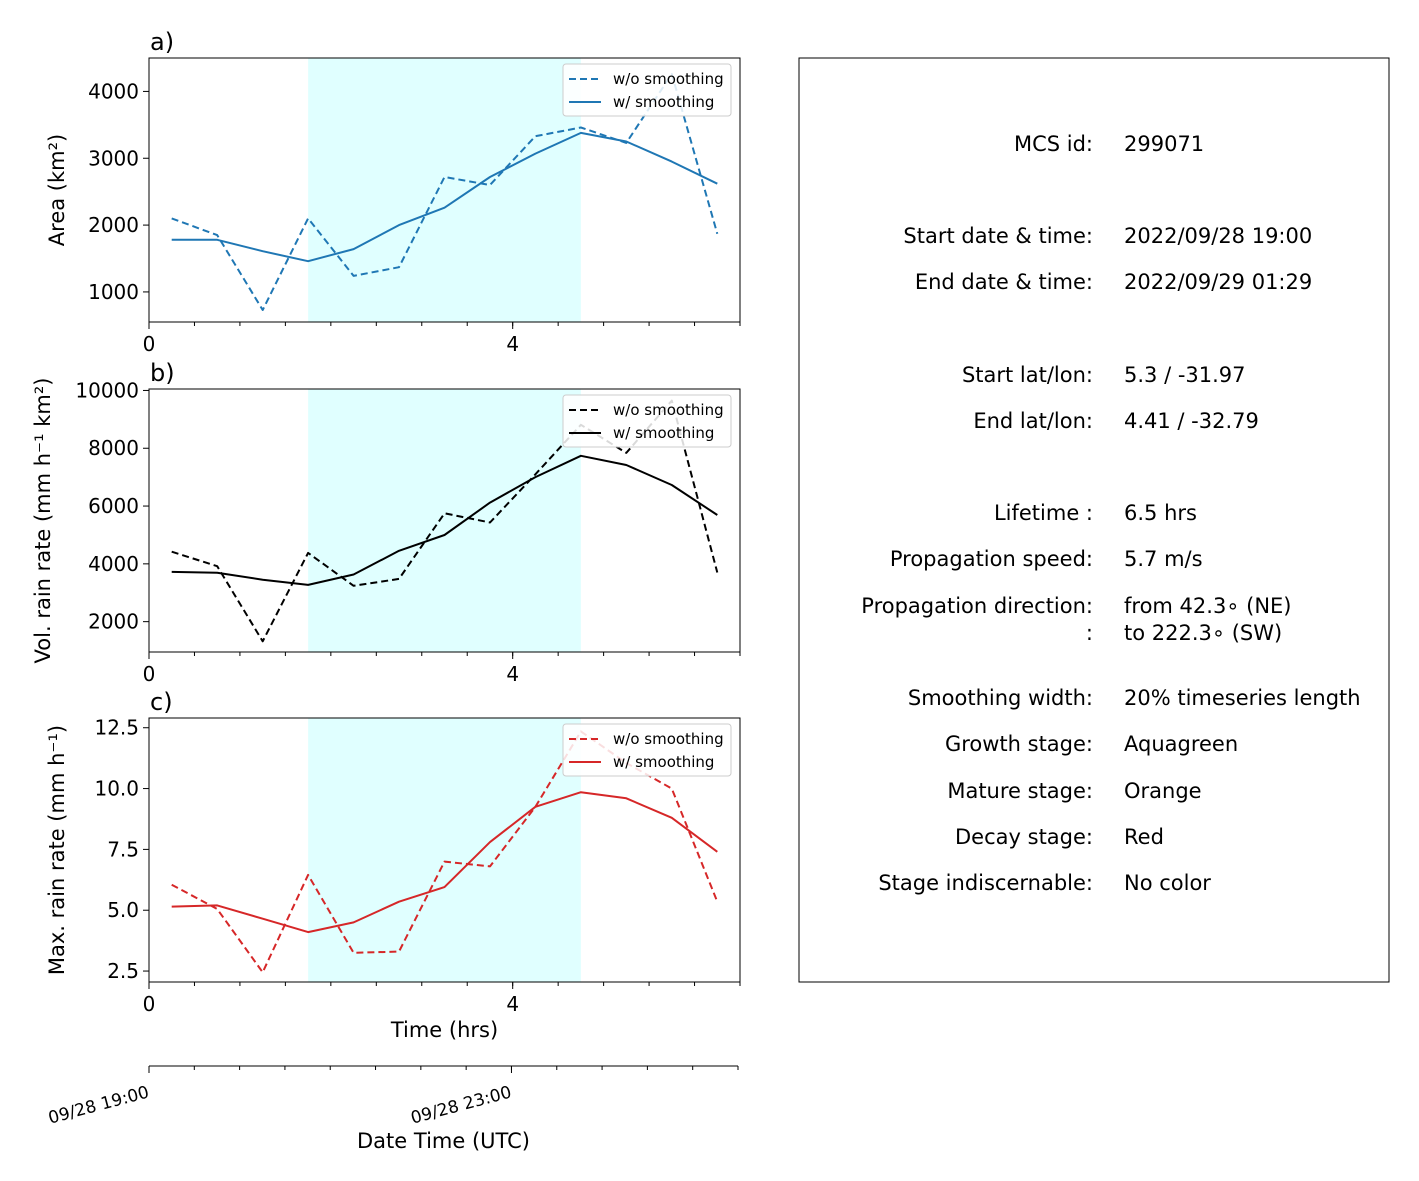 The width and height of the screenshot is (1419, 1181). What do you see at coordinates (1181, 744) in the screenshot?
I see `info-value: Aquagreen` at bounding box center [1181, 744].